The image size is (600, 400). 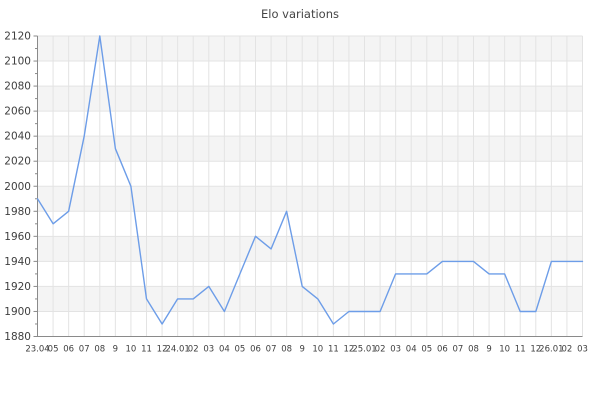 I want to click on y-axis-label: 2000, so click(x=17, y=187).